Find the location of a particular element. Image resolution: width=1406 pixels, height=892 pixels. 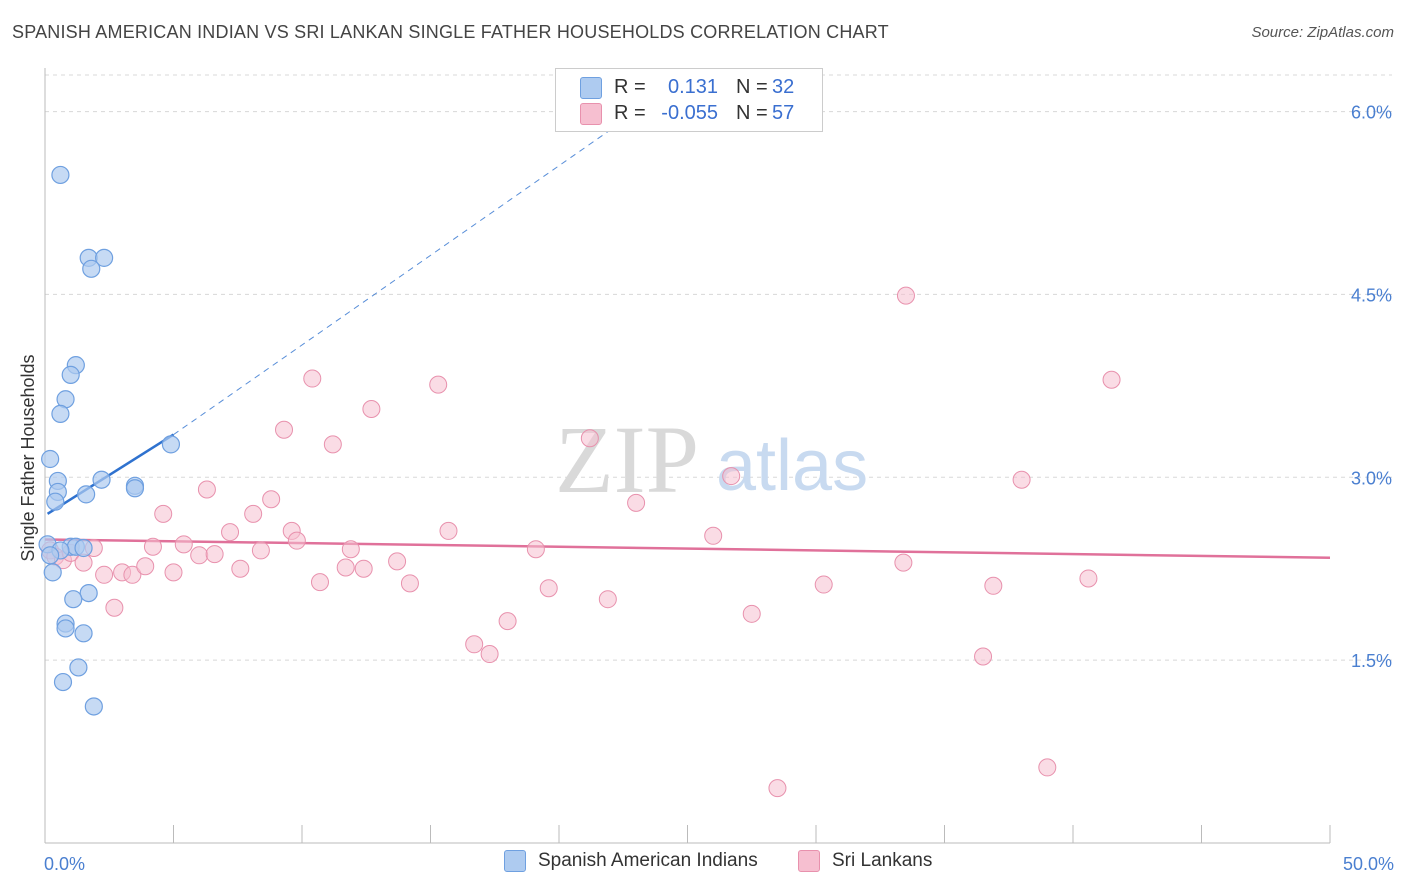

y-tick-label: 3.0% is located at coordinates (1371, 478).